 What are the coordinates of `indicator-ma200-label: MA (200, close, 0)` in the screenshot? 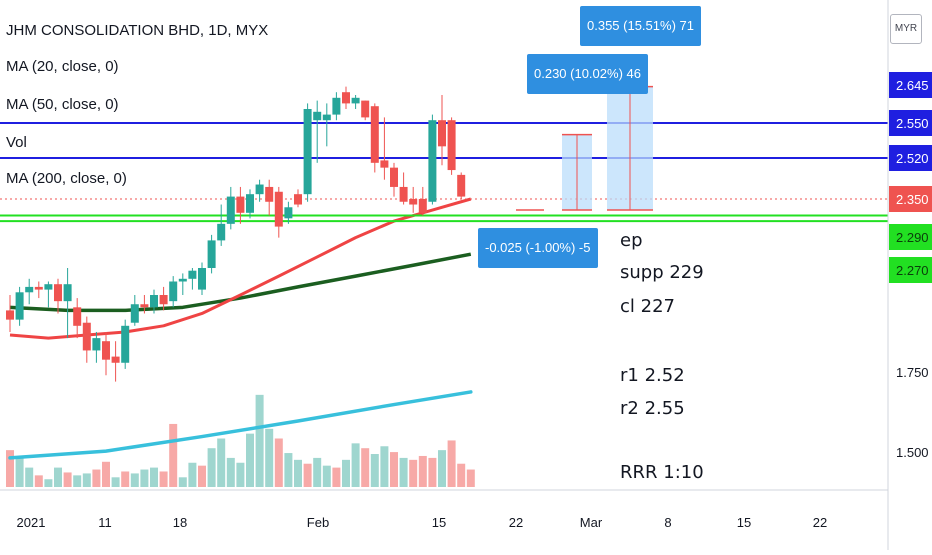 It's located at (66, 178).